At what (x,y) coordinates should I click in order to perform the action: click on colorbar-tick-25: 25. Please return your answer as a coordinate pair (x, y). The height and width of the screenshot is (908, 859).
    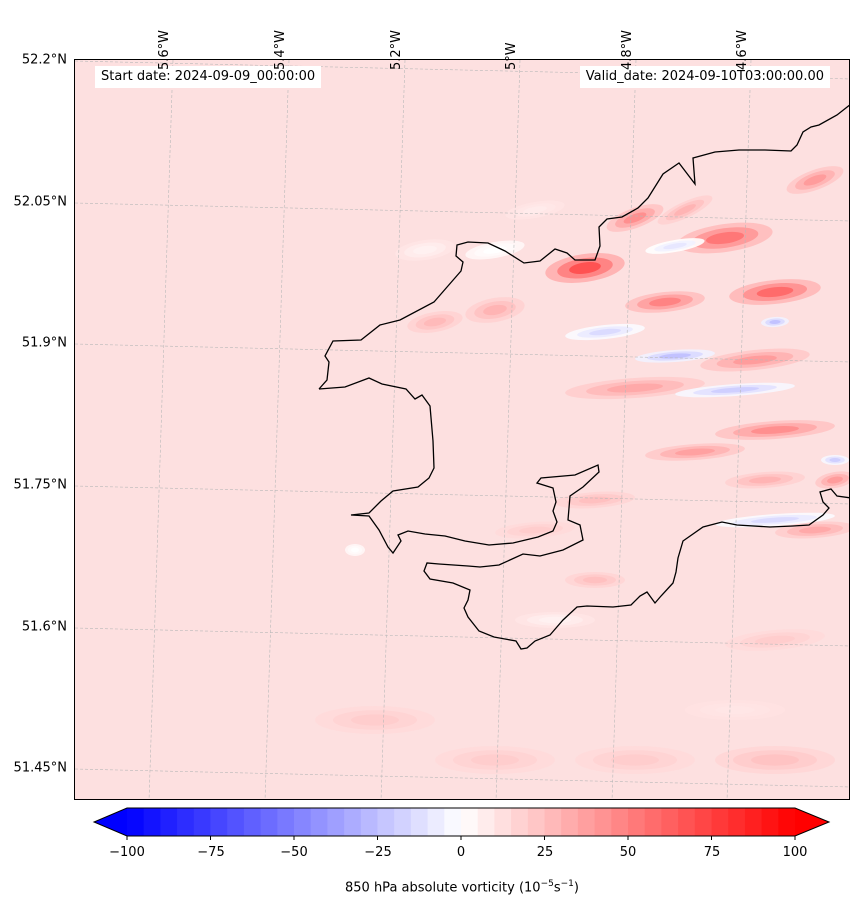
    Looking at the image, I should click on (545, 852).